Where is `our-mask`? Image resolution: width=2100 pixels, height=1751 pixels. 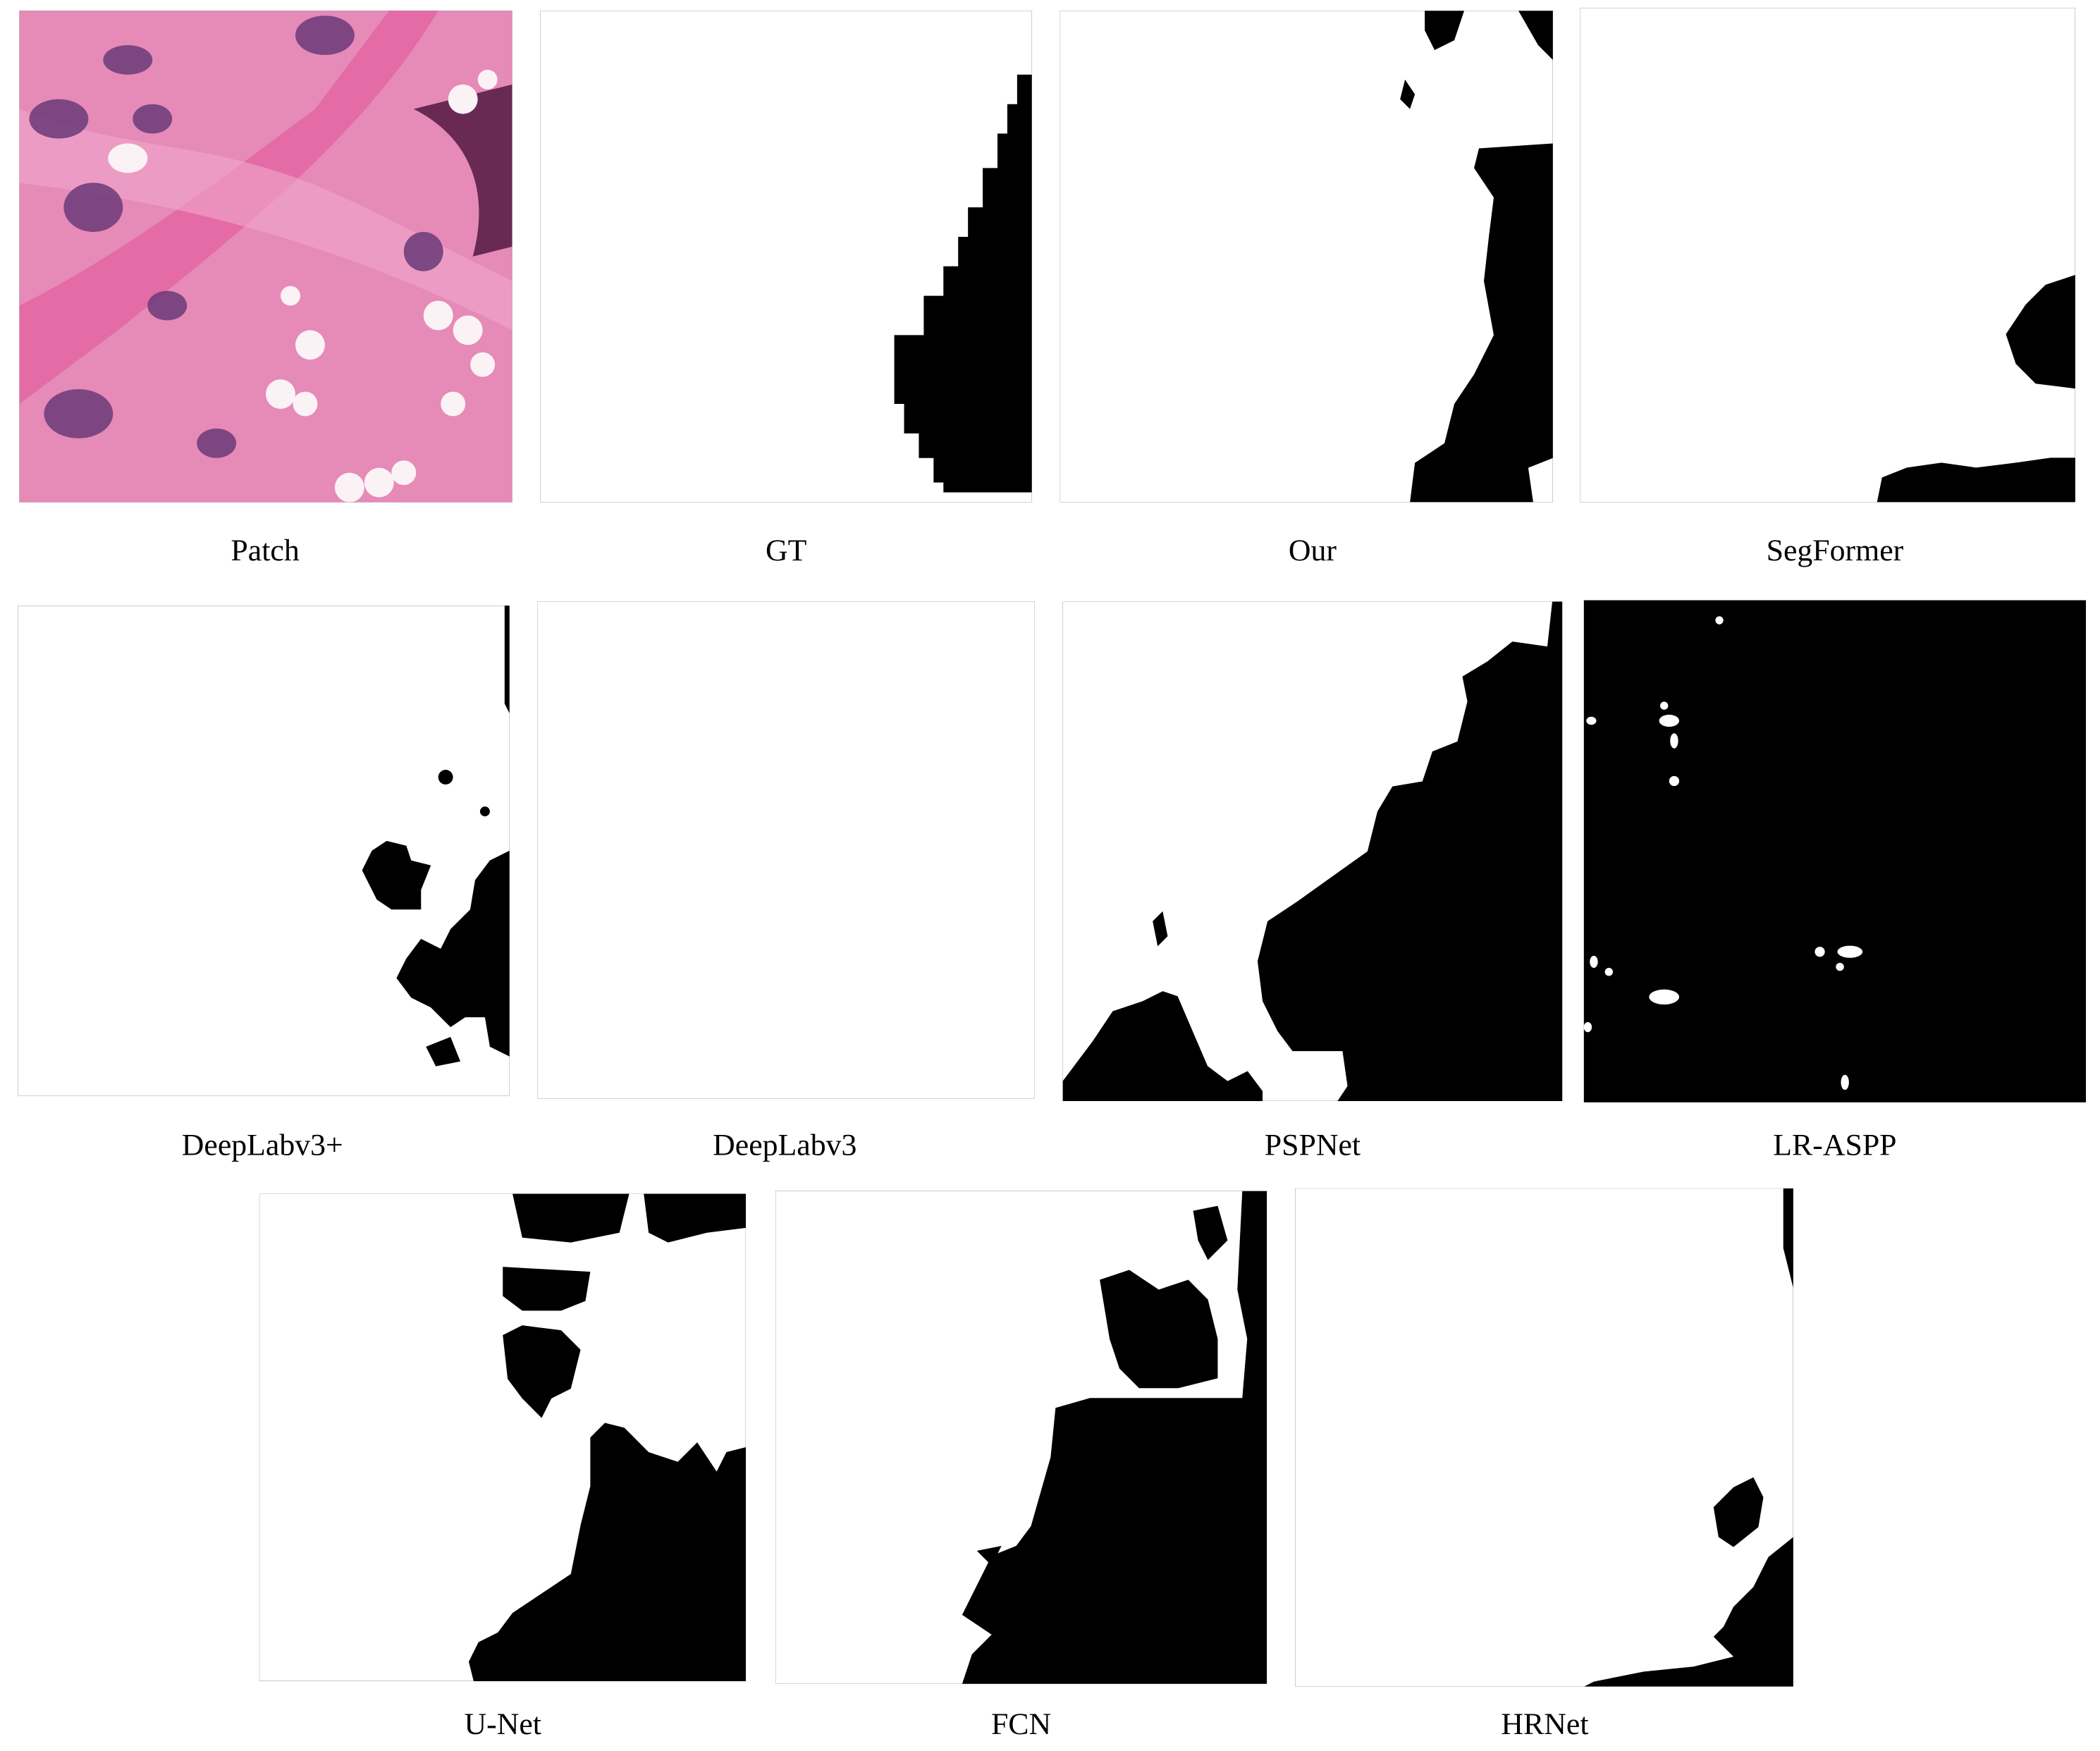
our-mask is located at coordinates (1307, 257).